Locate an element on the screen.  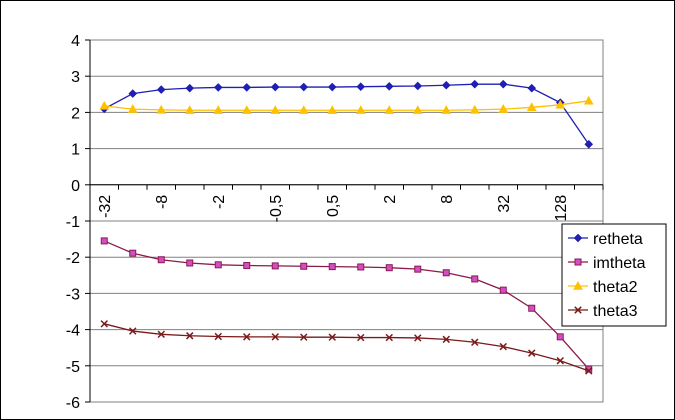
x-tick-label: -2 is located at coordinates (219, 202).